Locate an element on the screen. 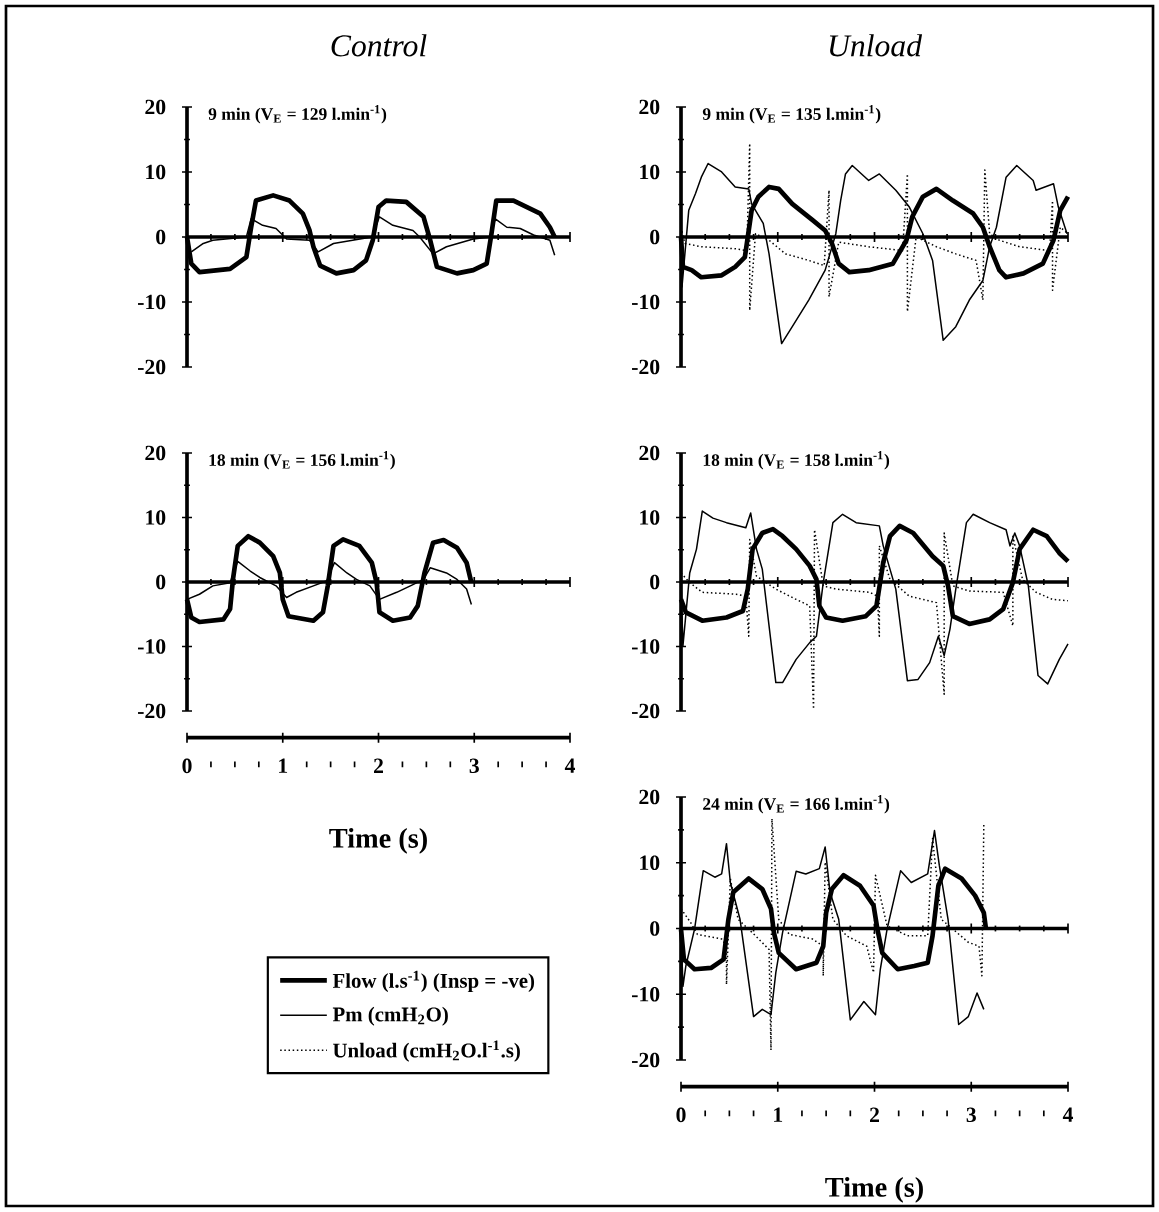 This screenshot has height=1212, width=1159. legend-label: Unload (cmH$_{2}$O.l$^{-1}$.s) is located at coordinates (426, 1051).